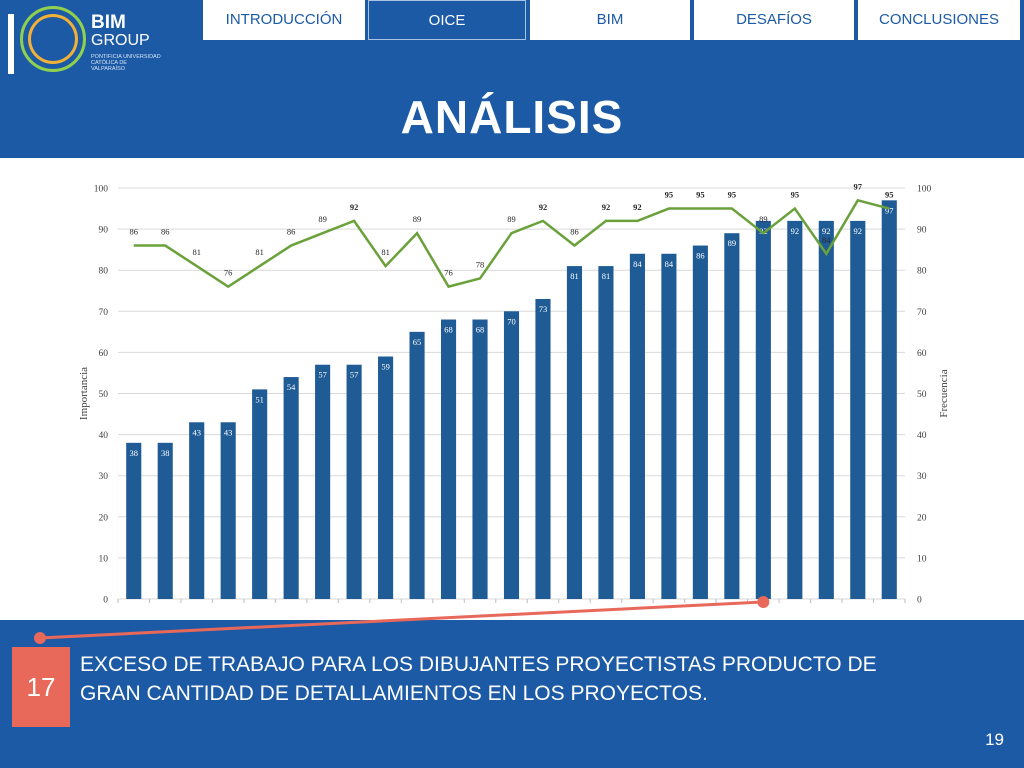  What do you see at coordinates (922, 477) in the screenshot?
I see `y2-tick-label: 30` at bounding box center [922, 477].